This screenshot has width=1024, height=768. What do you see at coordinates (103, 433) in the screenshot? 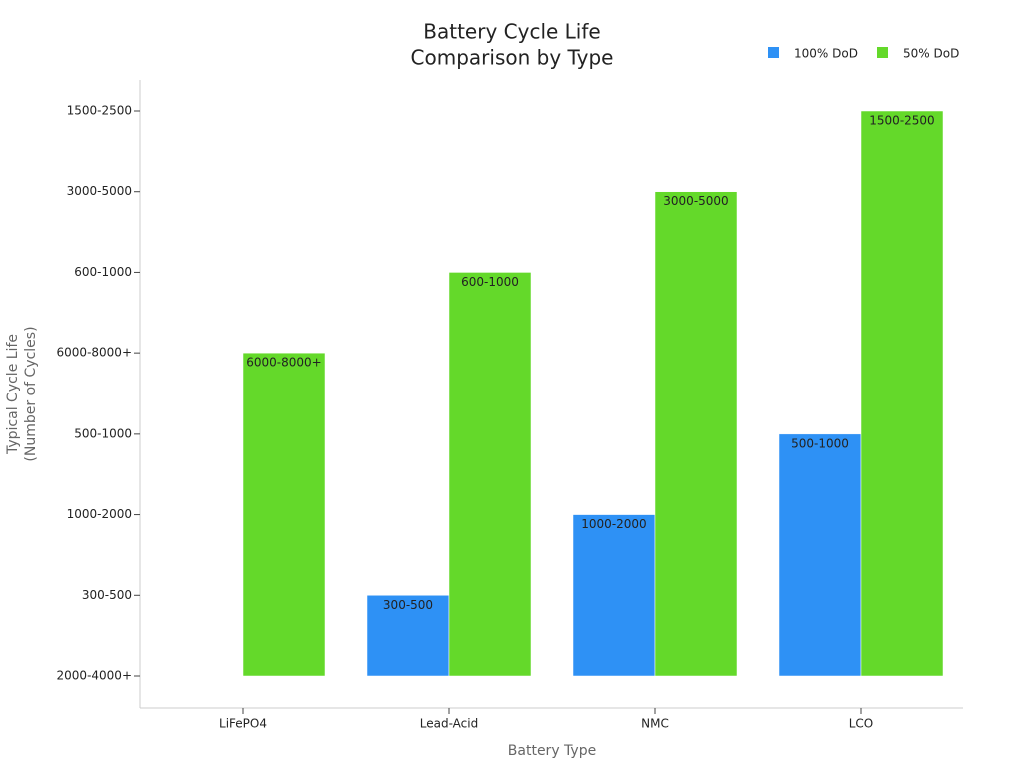
I see `y-tick-label: 500-1000` at bounding box center [103, 433].